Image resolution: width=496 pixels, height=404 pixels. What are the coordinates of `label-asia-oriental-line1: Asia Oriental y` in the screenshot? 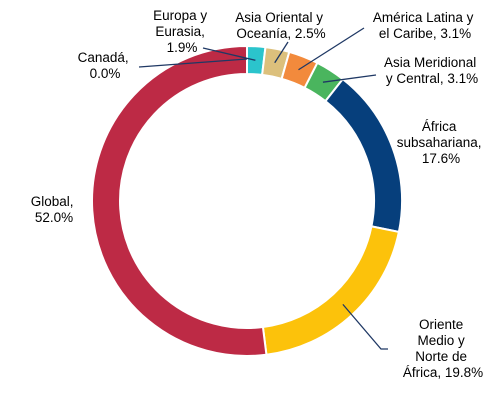 It's located at (279, 17).